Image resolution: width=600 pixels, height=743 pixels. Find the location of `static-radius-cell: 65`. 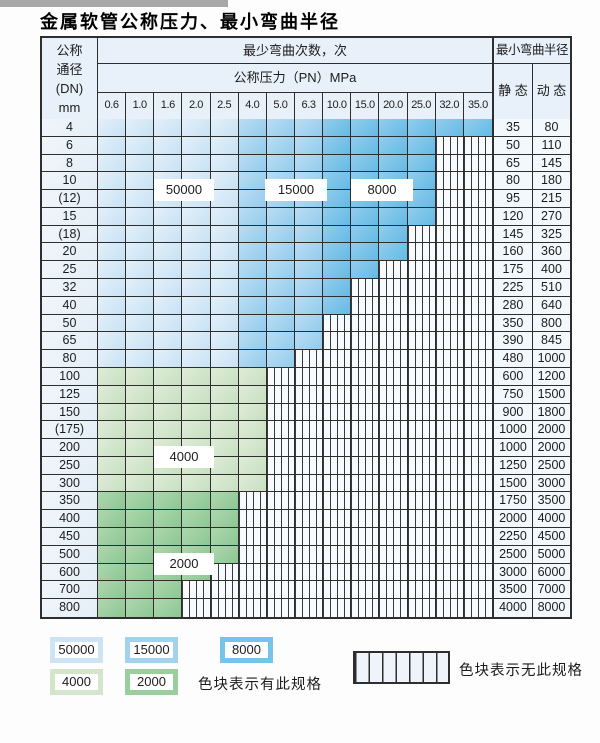

static-radius-cell: 65 is located at coordinates (512, 163).